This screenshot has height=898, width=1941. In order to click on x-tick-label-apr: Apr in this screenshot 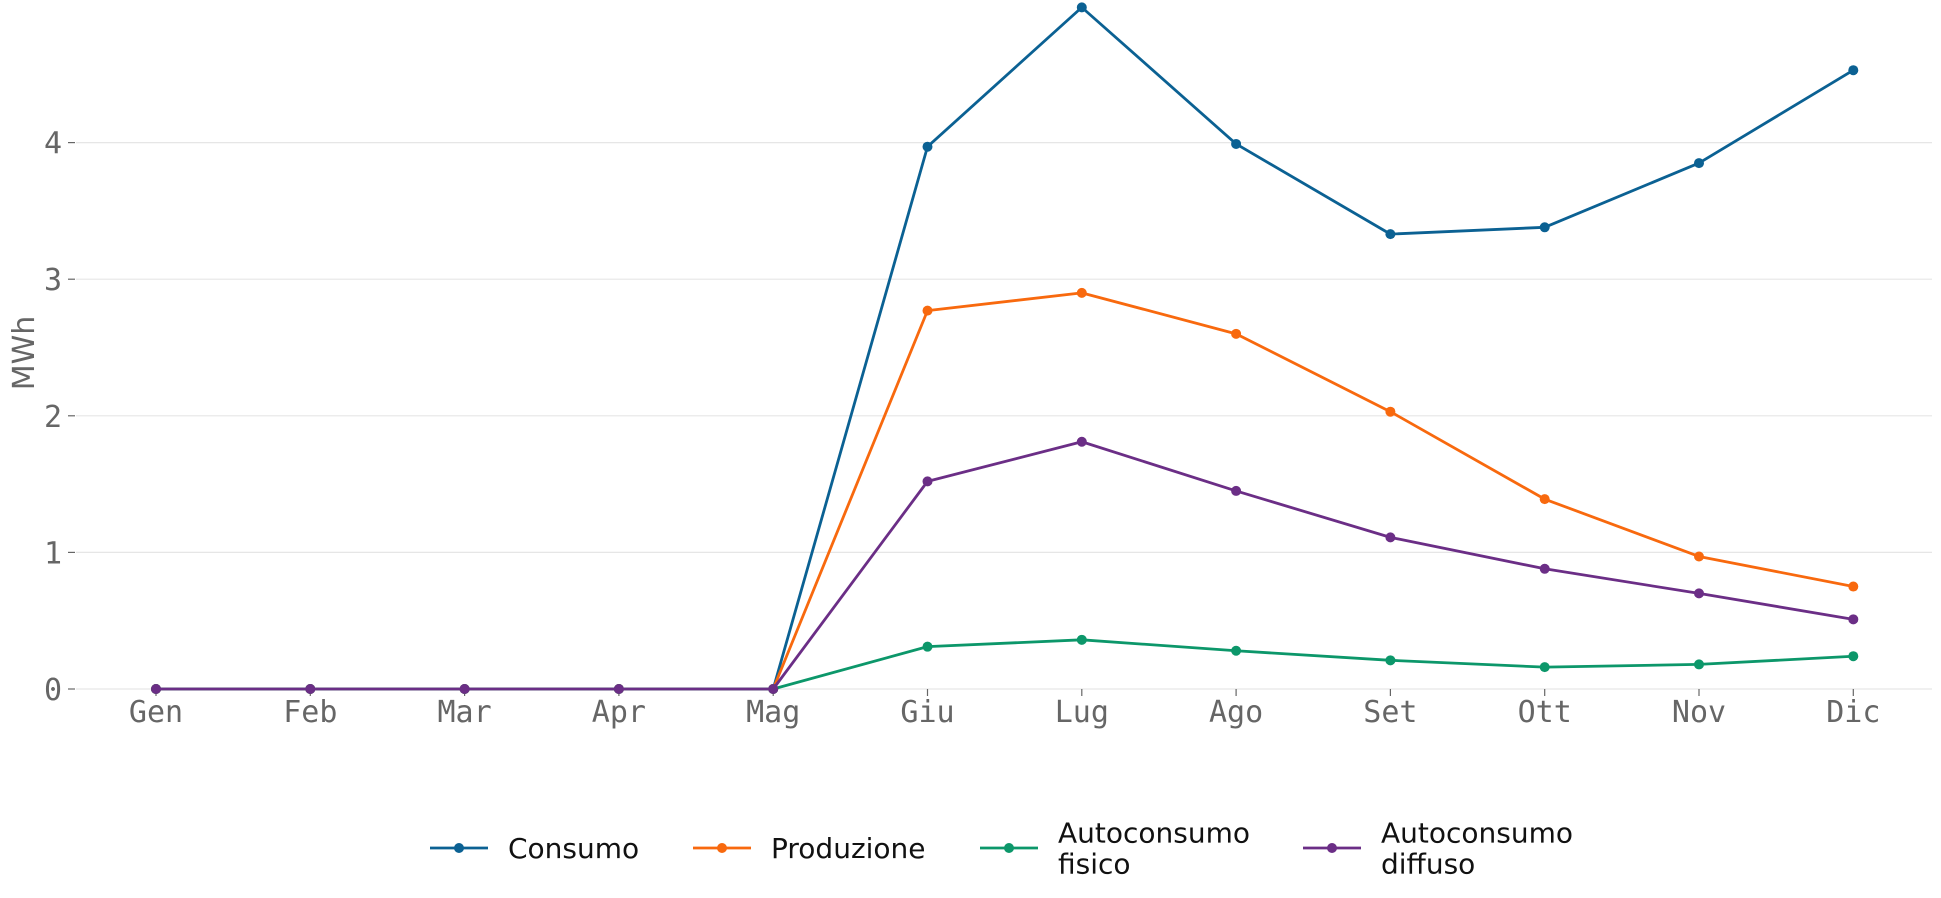, I will do `click(619, 712)`.